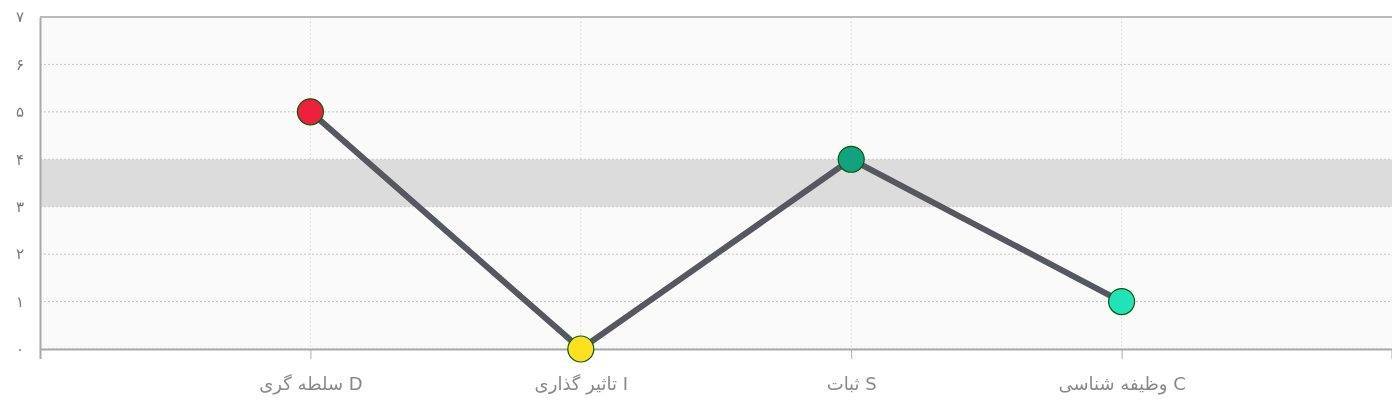  I want to click on y-tick-label: ۲, so click(19, 254).